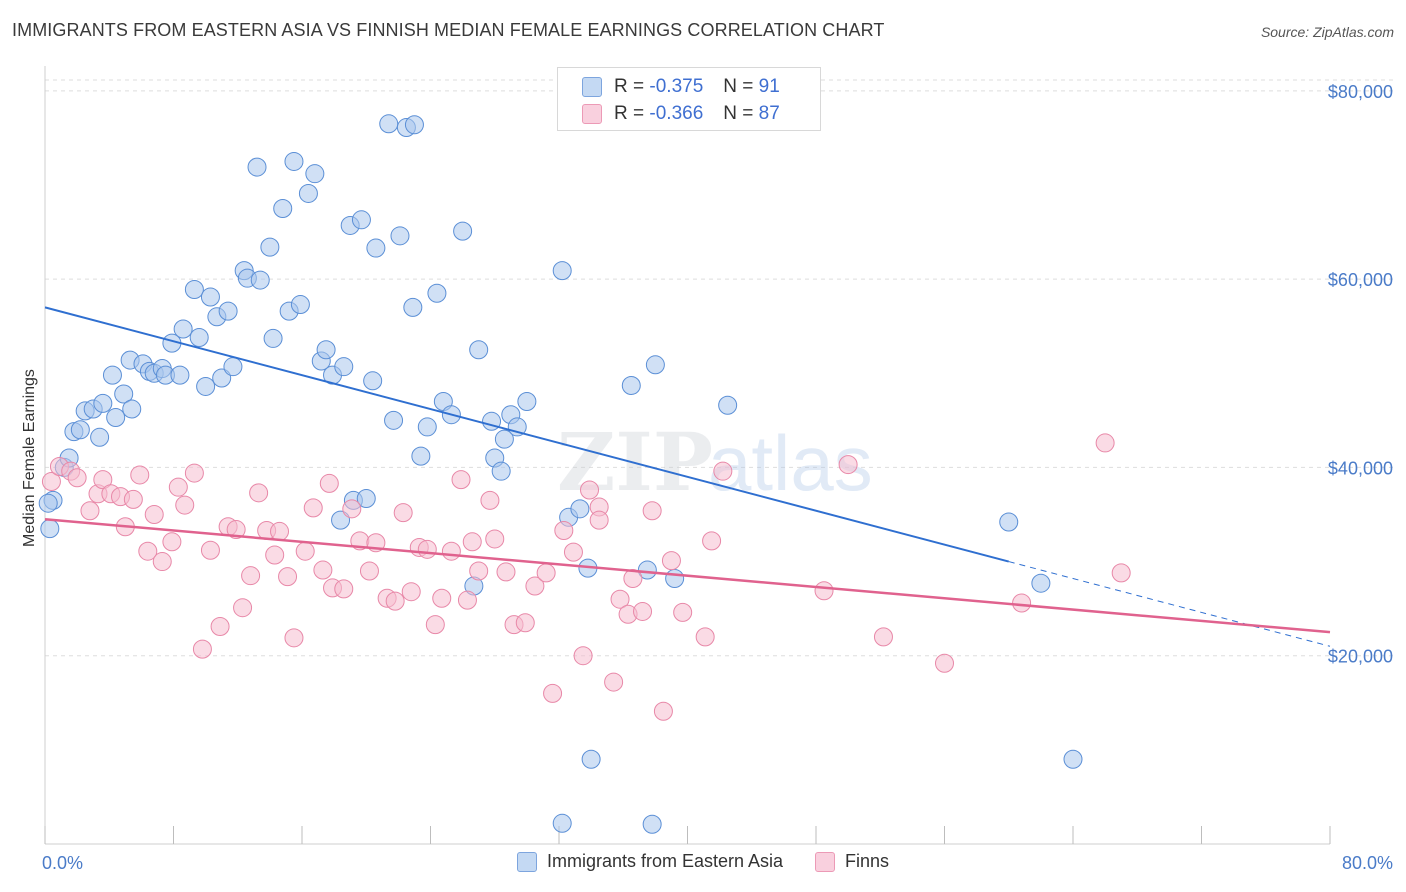  I want to click on trend-line-finns, so click(687, 575).